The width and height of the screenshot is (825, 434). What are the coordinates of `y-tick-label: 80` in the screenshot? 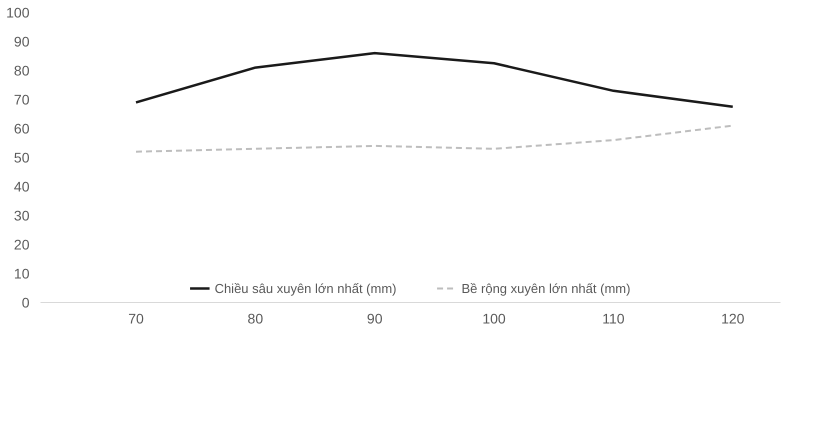 It's located at (22, 70).